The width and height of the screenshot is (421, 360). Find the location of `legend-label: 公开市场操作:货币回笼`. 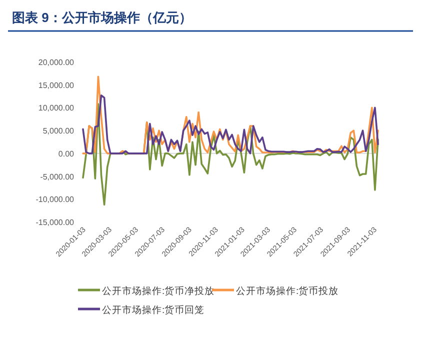

legend-label: 公开市场操作:货币回笼 is located at coordinates (153, 310).